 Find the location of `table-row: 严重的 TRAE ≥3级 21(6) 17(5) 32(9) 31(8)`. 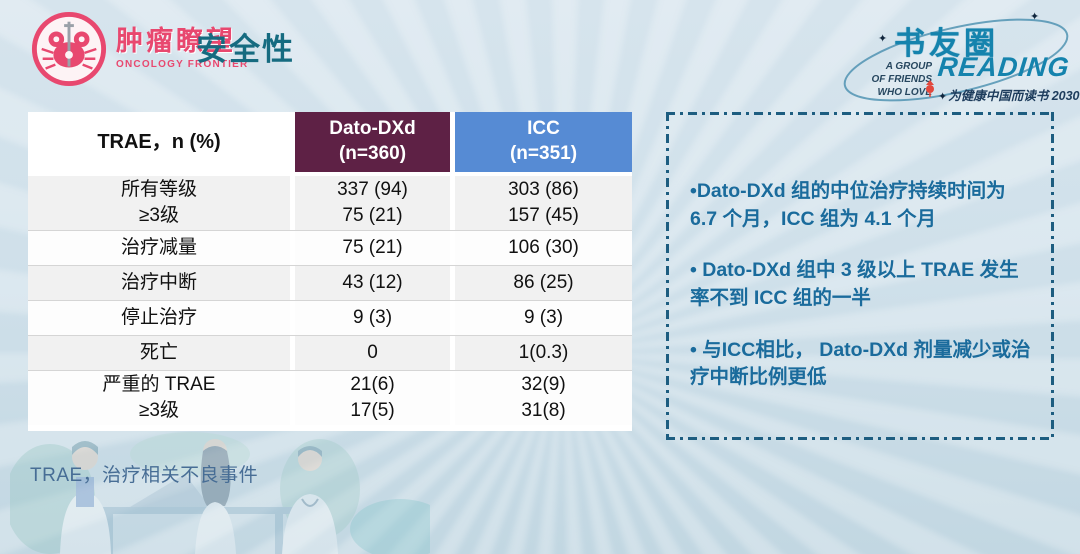

table-row: 严重的 TRAE ≥3级 21(6) 17(5) 32(9) 31(8) is located at coordinates (330, 398).